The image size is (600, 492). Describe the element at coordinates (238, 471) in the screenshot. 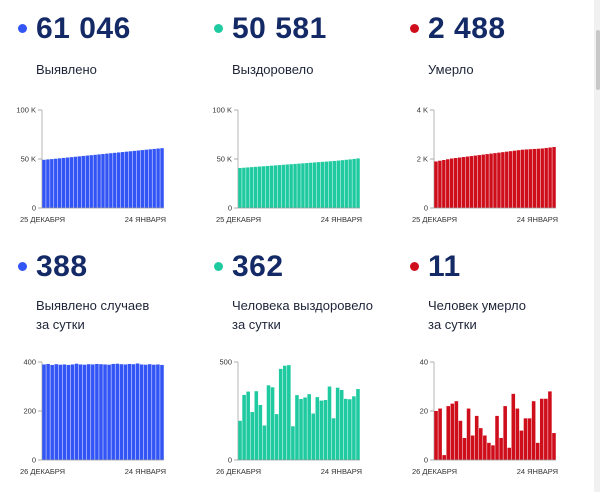

I see `x-start-label: 26 ДЕКАБРЯ` at that location.